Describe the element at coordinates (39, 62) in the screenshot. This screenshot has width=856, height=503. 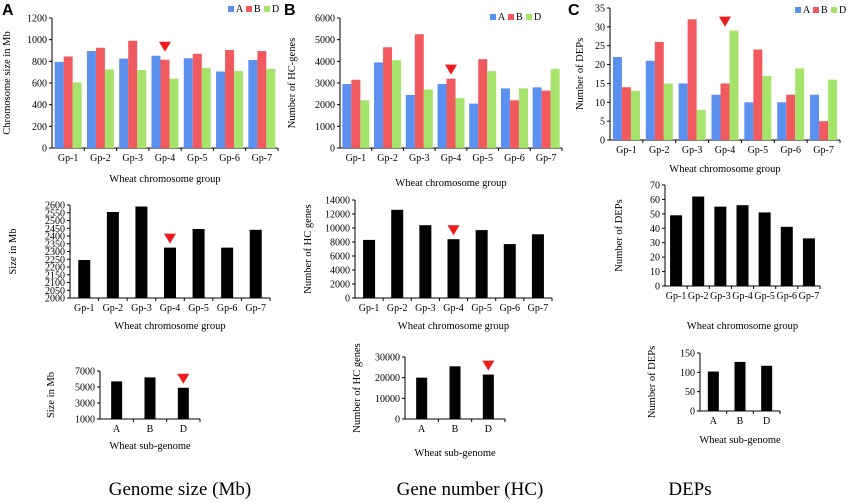
I see `y-tick-label: 800` at that location.